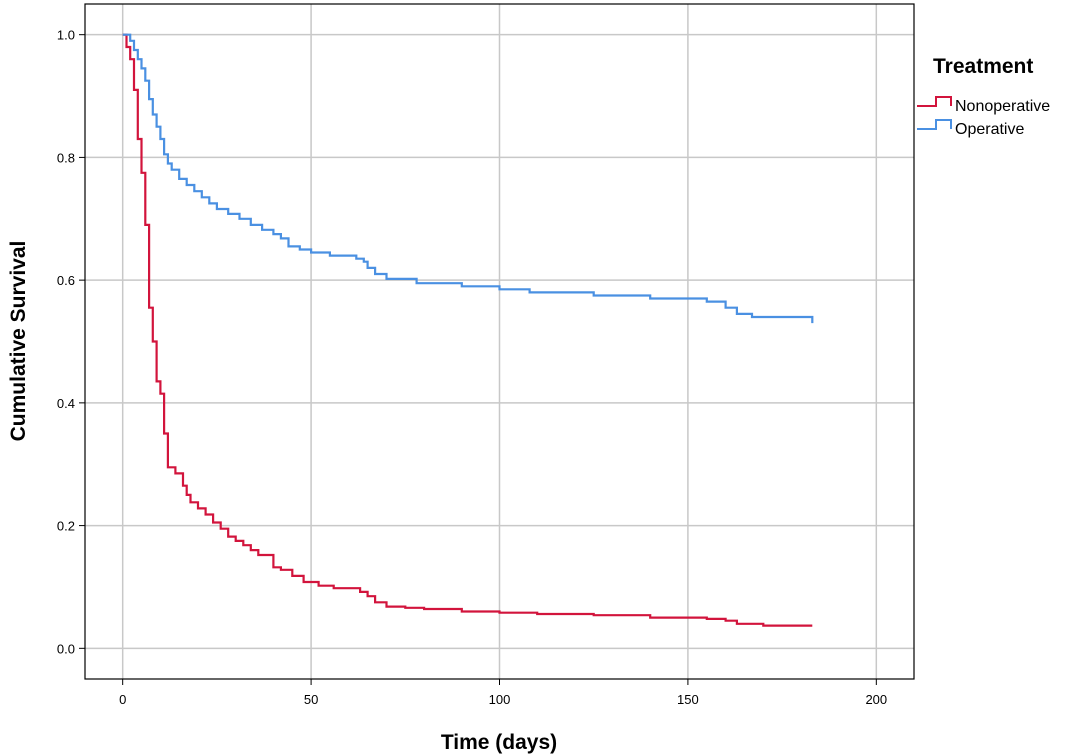 The width and height of the screenshot is (1073, 754). Describe the element at coordinates (66, 35) in the screenshot. I see `y-tick-label: 1.0` at that location.